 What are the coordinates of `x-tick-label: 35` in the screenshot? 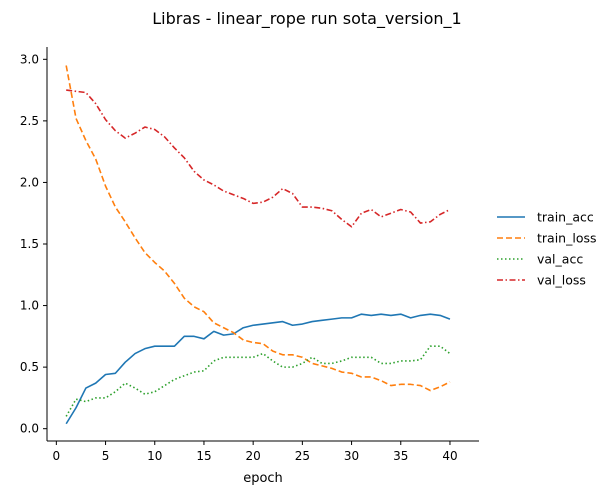 It's located at (400, 456).